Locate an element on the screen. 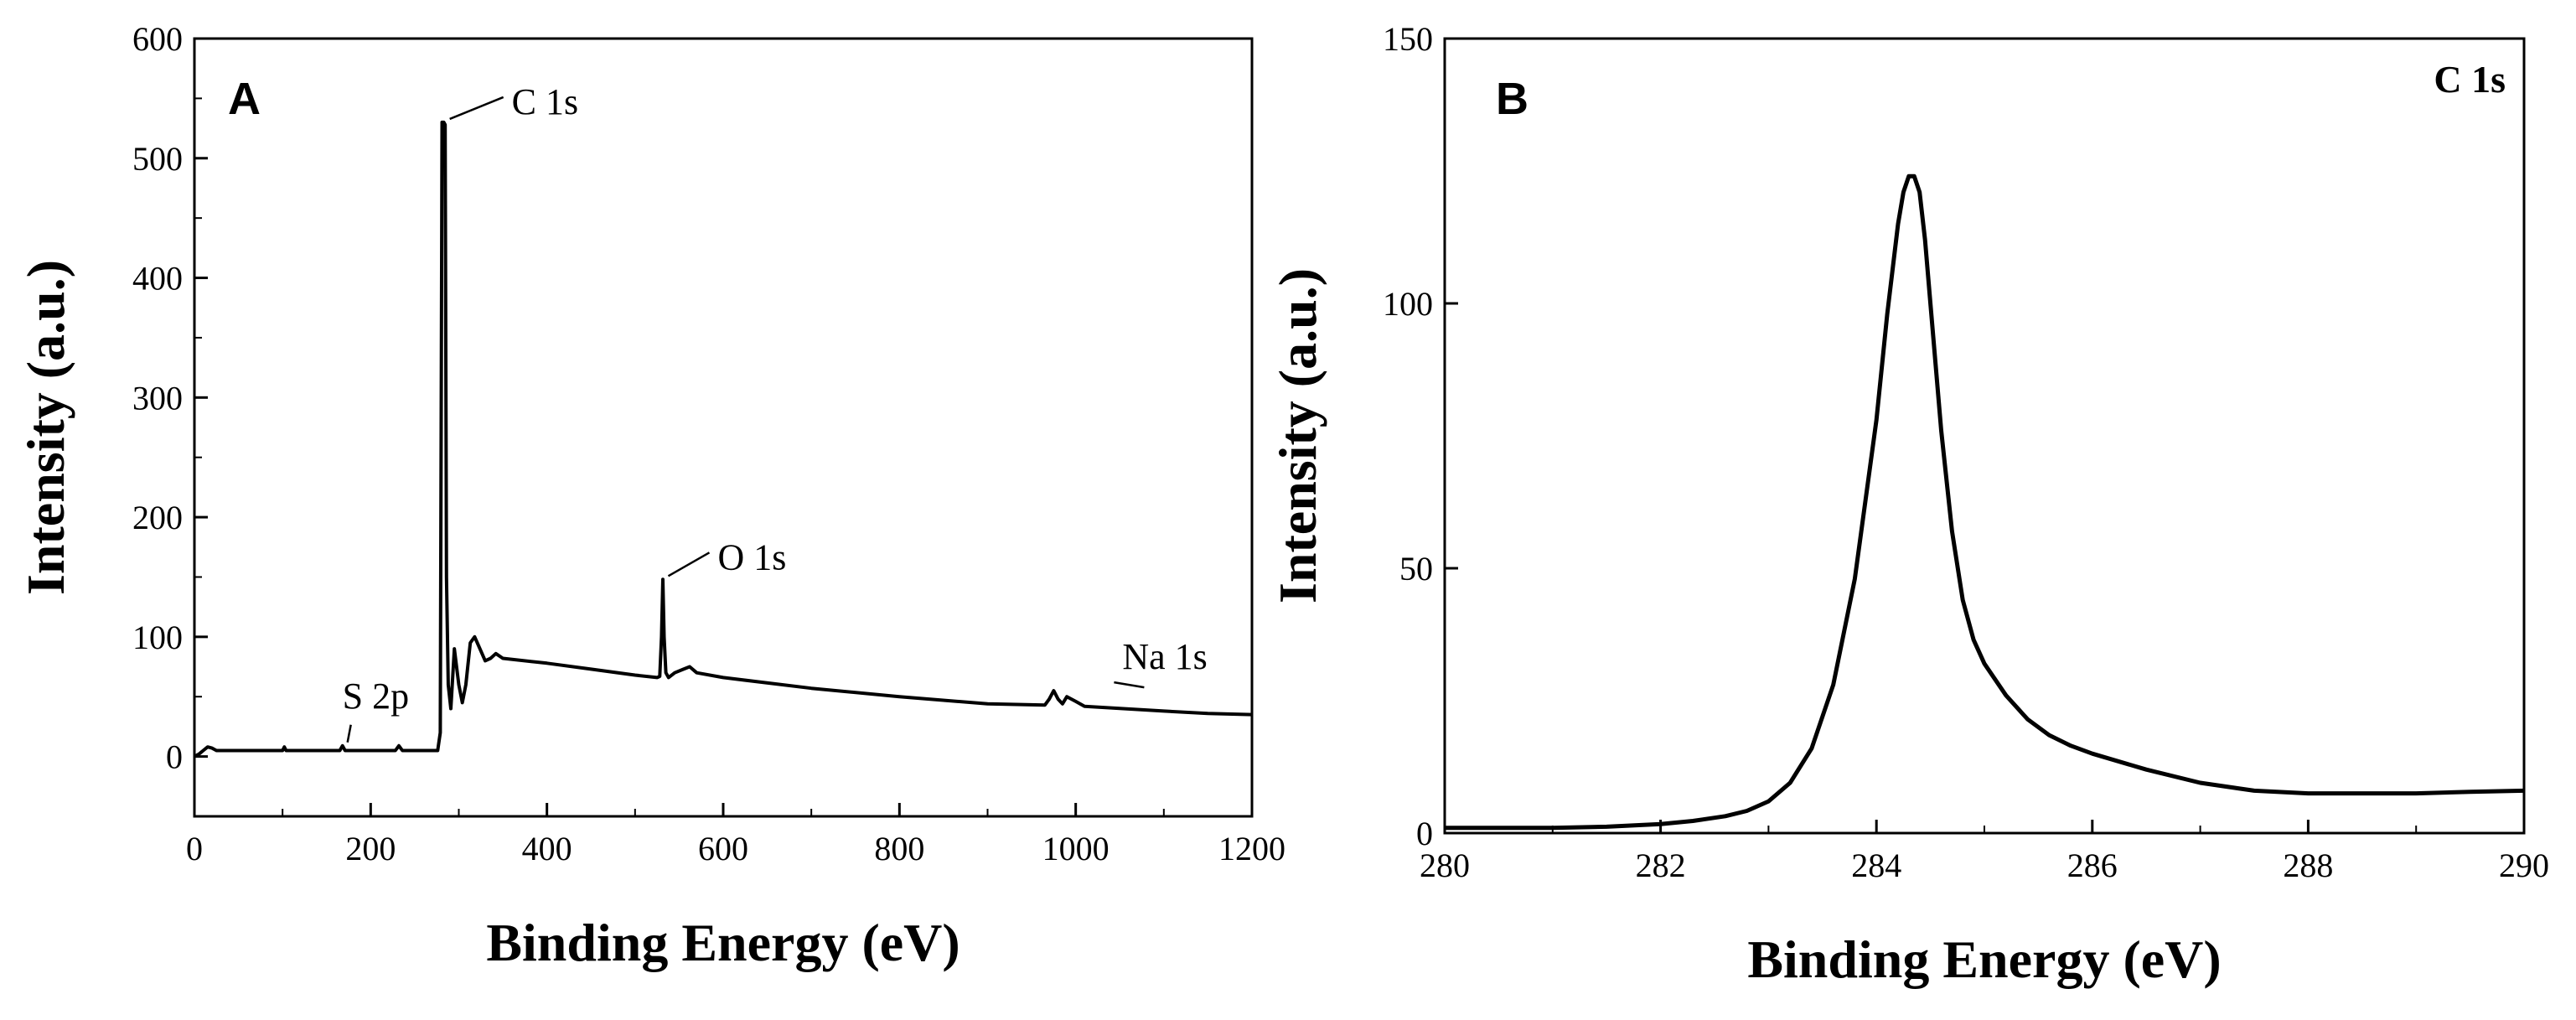 The height and width of the screenshot is (1020, 2576). a-x-tick-label: 200 is located at coordinates (370, 848).